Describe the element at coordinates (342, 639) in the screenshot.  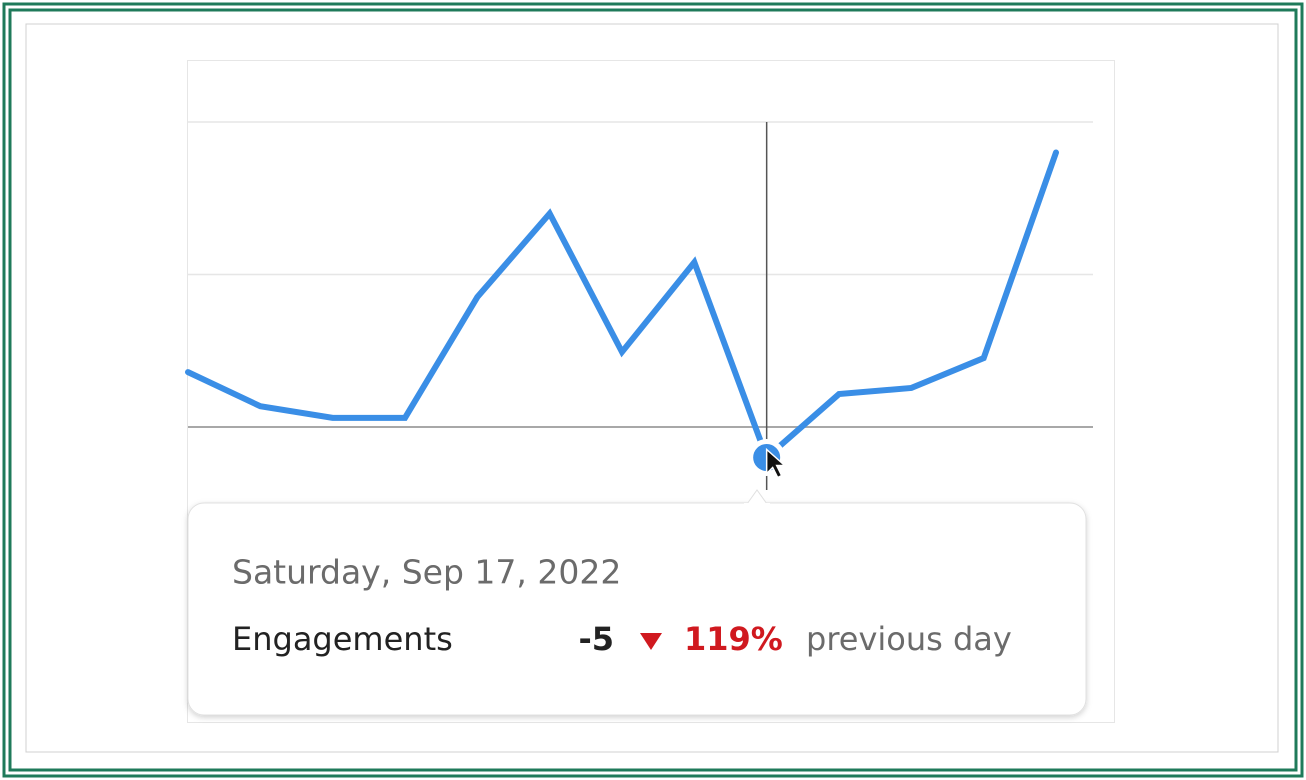
I see `tooltip-series: Engagements` at that location.